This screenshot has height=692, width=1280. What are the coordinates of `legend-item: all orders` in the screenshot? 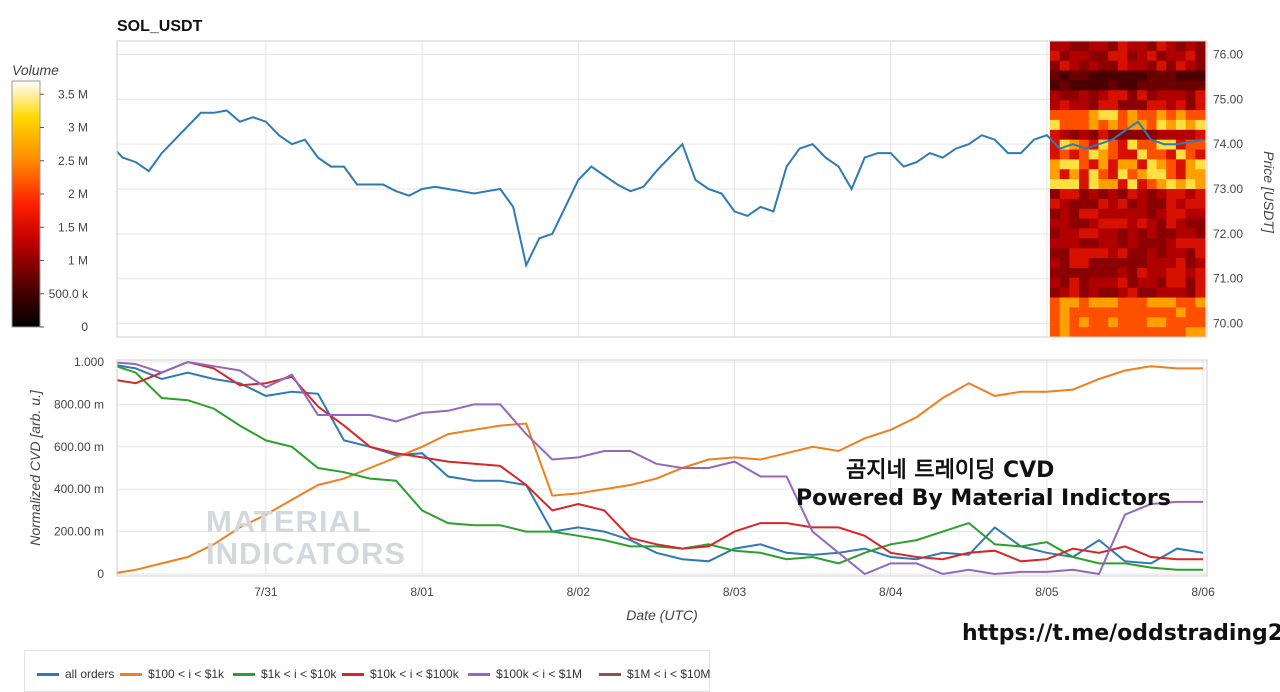 It's located at (75, 674).